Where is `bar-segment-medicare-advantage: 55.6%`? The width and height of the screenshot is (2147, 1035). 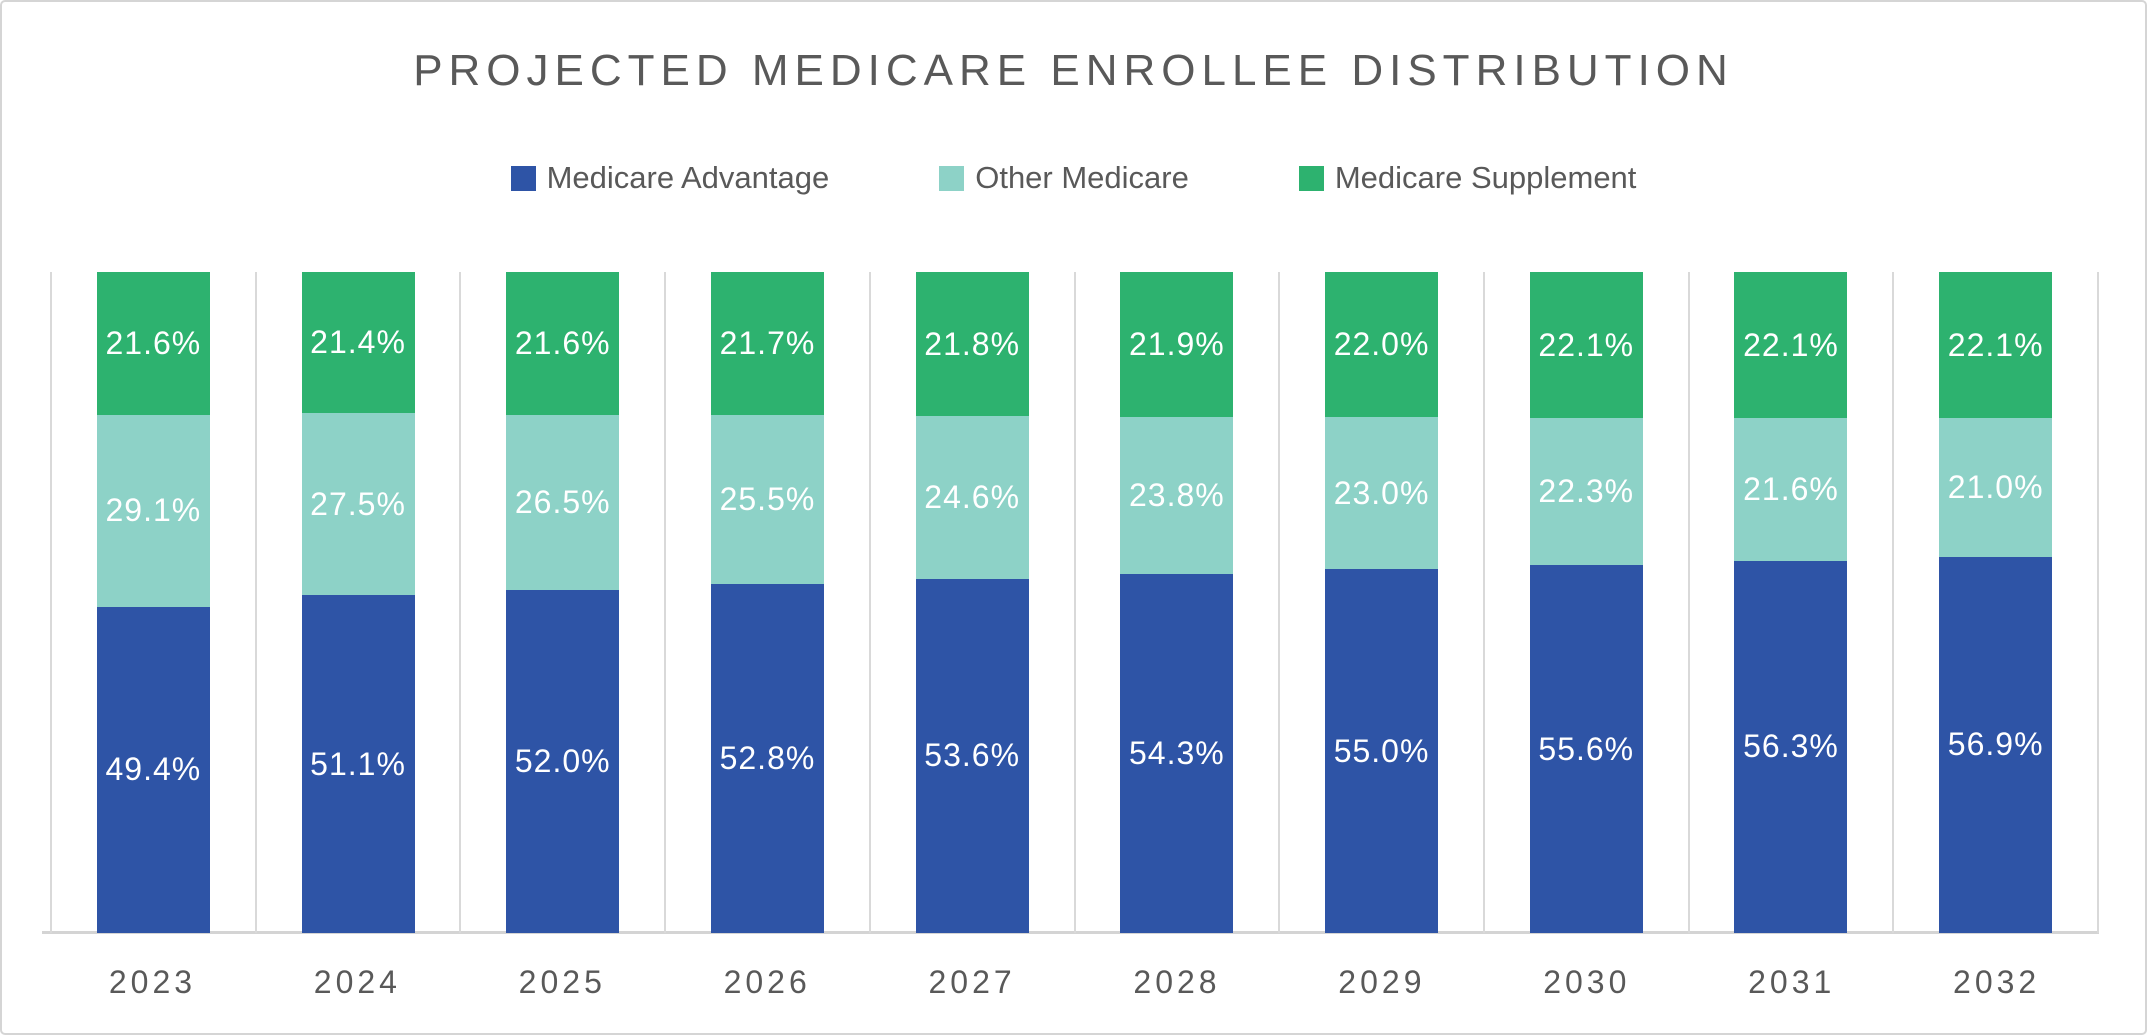
bar-segment-medicare-advantage: 55.6% is located at coordinates (1586, 749).